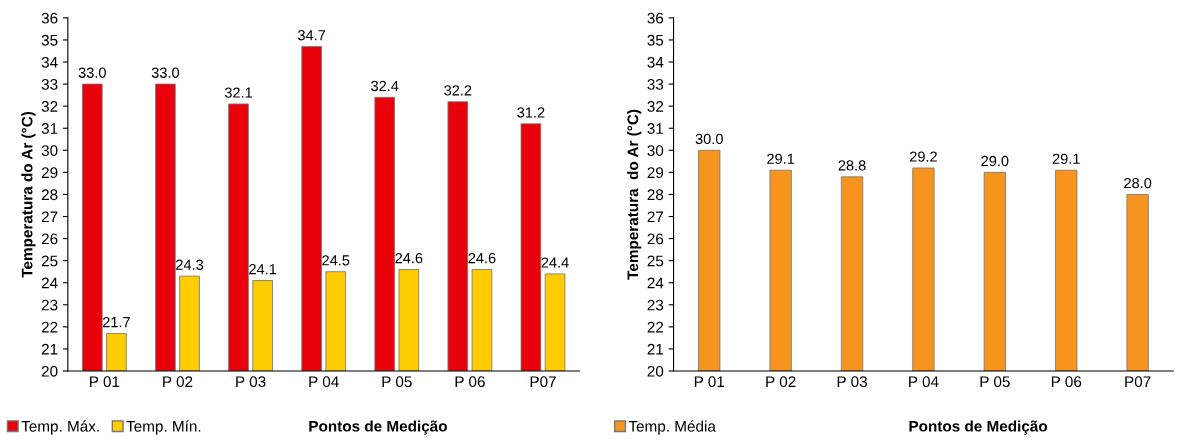  I want to click on data-label: 21.7, so click(116, 322).